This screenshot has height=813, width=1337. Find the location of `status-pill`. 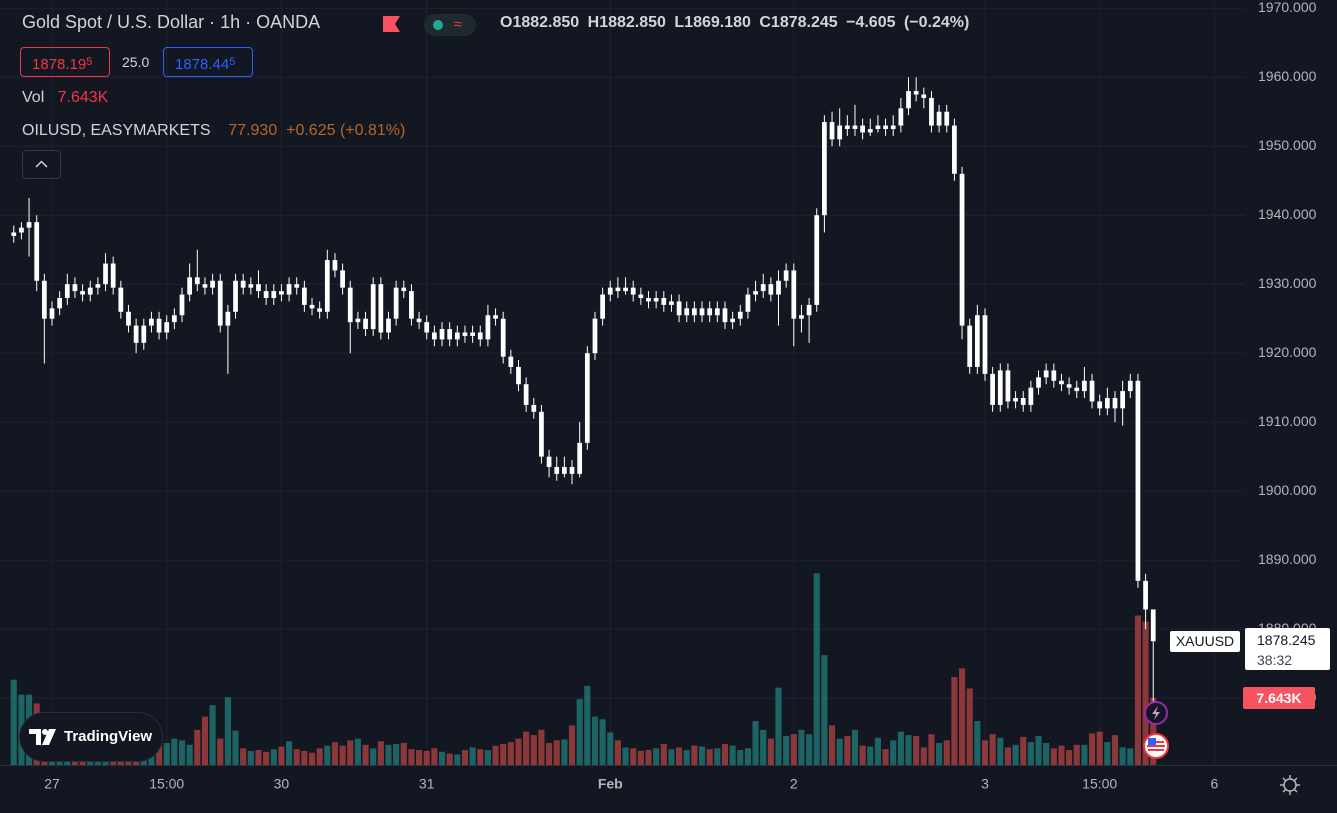

status-pill is located at coordinates (450, 25).